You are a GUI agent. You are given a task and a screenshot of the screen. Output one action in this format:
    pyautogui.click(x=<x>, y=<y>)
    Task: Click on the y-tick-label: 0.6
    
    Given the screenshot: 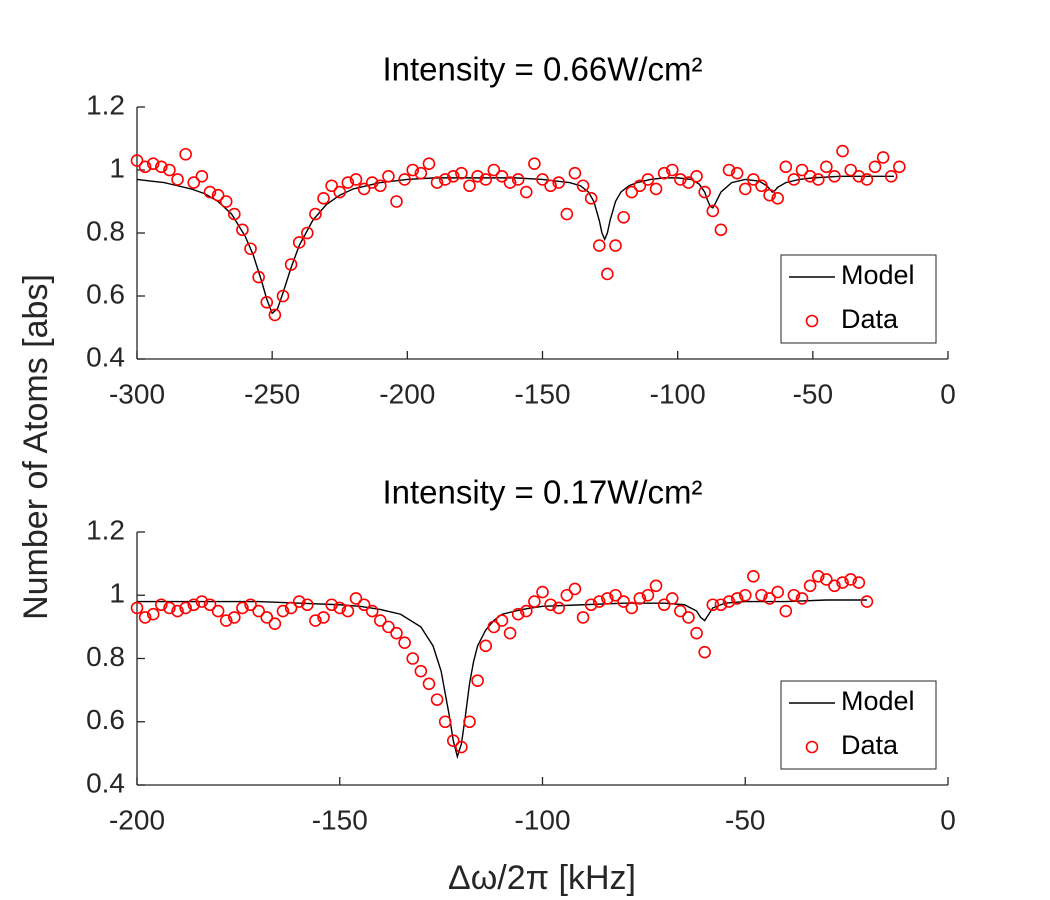 What is the action you would take?
    pyautogui.click(x=105, y=719)
    